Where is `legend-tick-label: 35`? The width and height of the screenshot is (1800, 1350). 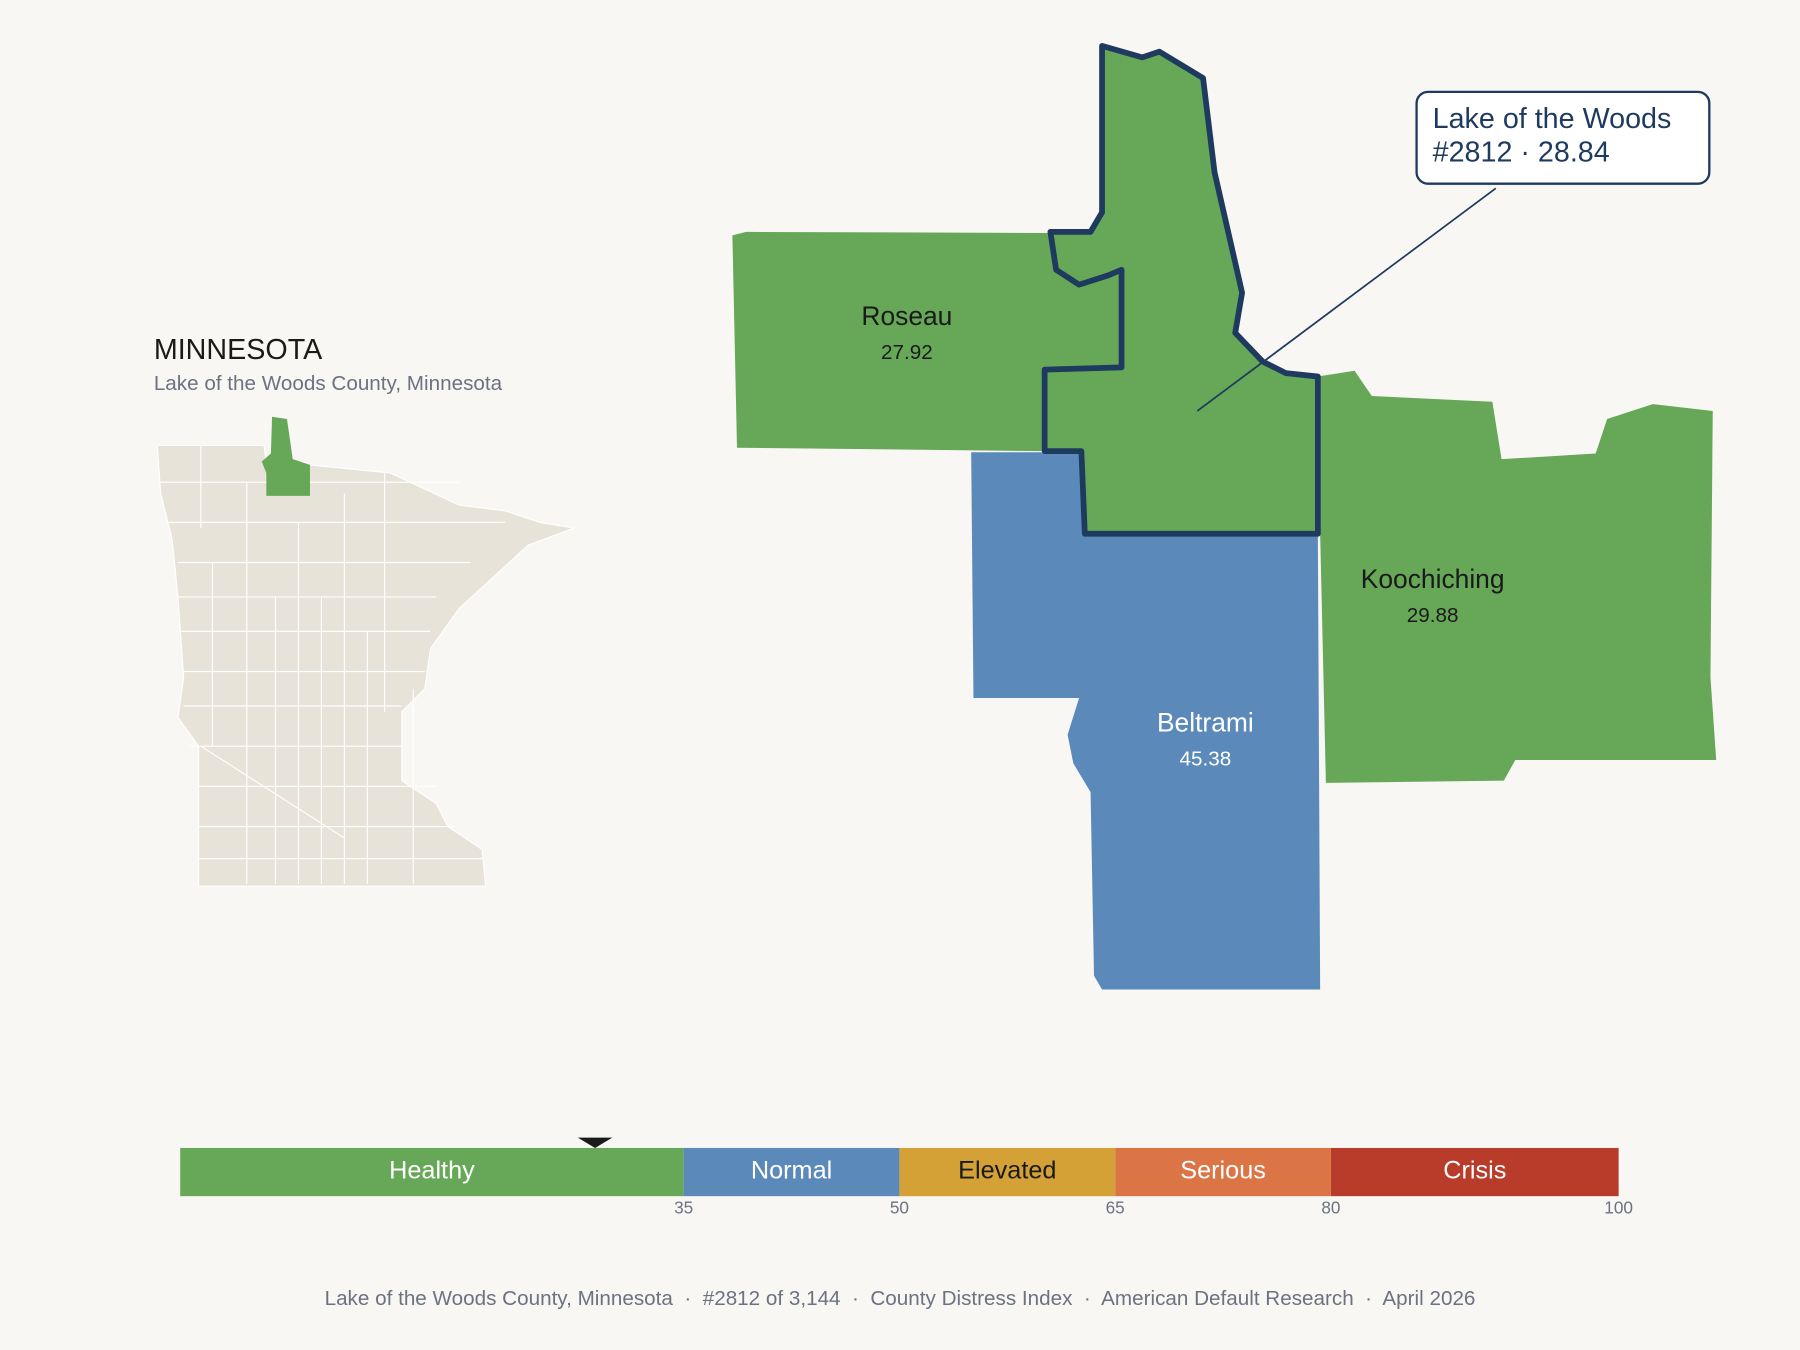 legend-tick-label: 35 is located at coordinates (683, 1207).